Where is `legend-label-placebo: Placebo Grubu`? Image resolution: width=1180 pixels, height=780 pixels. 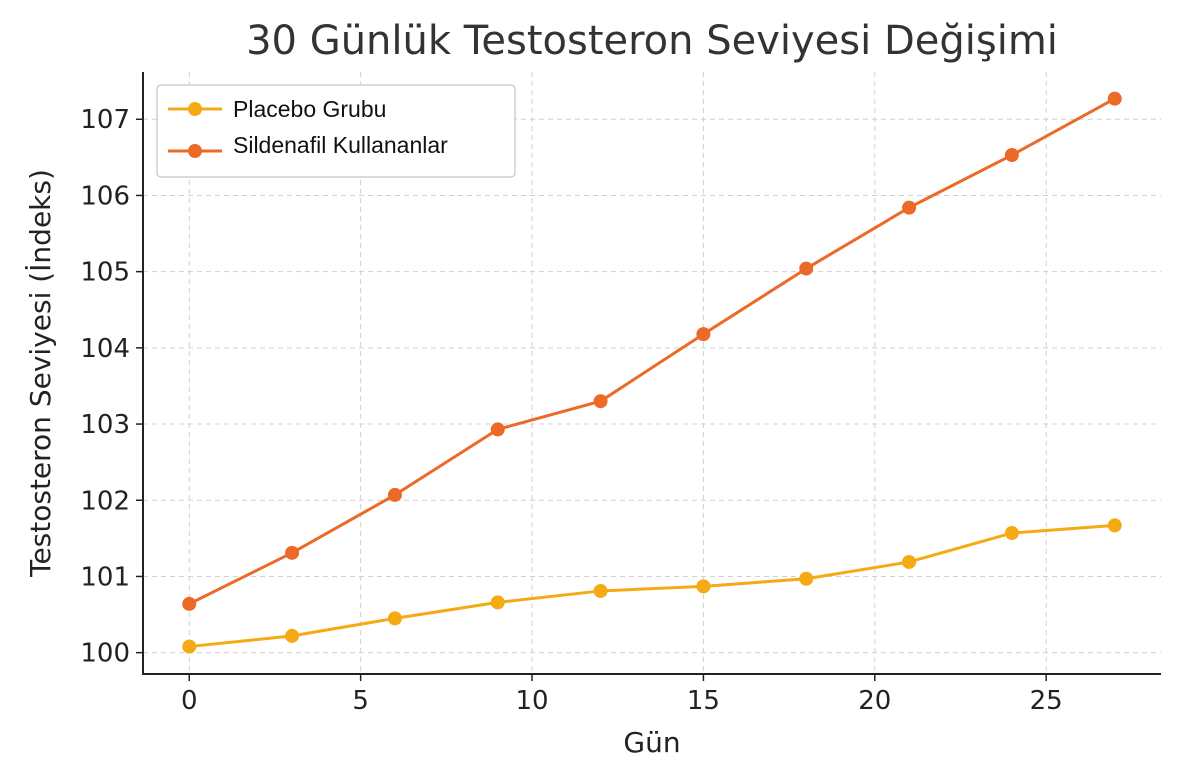
legend-label-placebo: Placebo Grubu is located at coordinates (309, 109).